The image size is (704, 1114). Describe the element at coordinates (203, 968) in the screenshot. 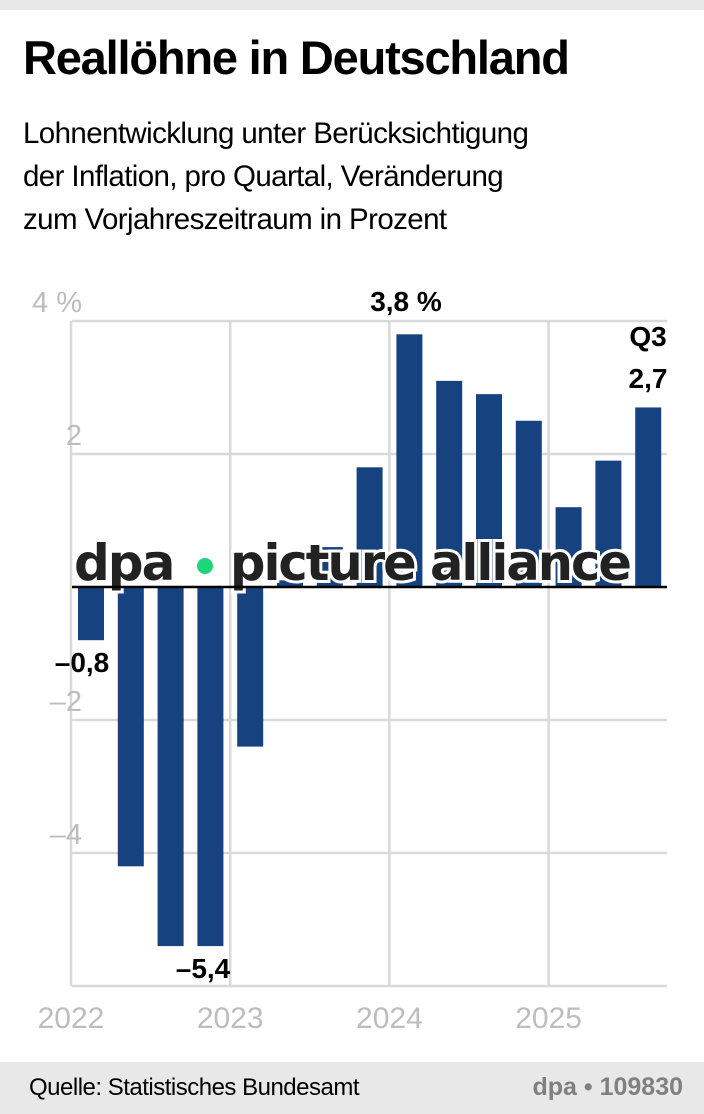

I see `value-label: –5,4` at that location.